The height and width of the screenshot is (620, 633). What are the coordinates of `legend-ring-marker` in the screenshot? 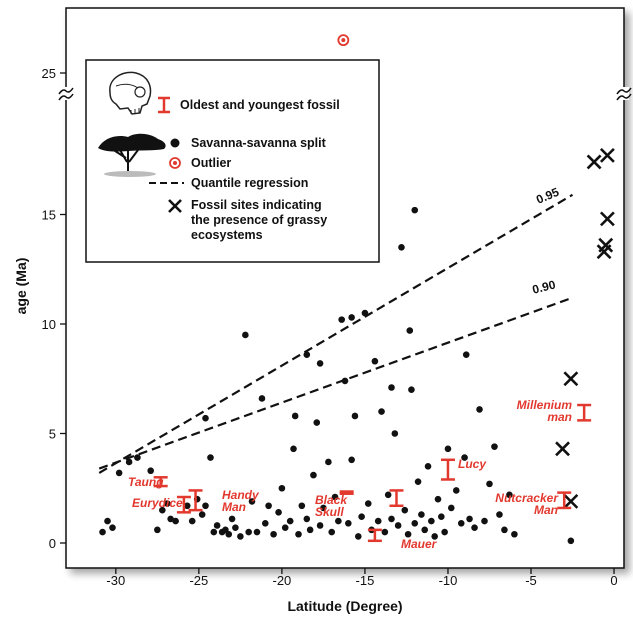 It's located at (175, 163).